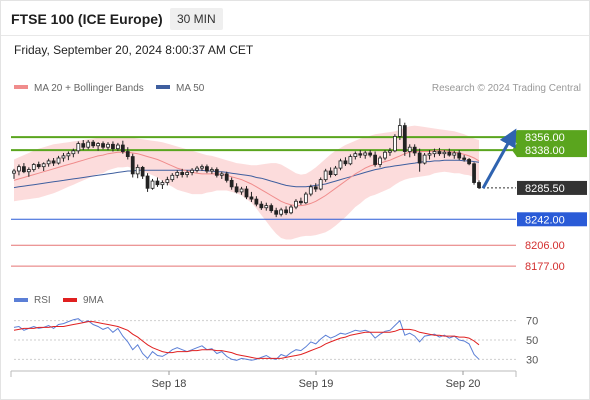 The height and width of the screenshot is (400, 590). I want to click on ma9-legend-swatch, so click(70, 300).